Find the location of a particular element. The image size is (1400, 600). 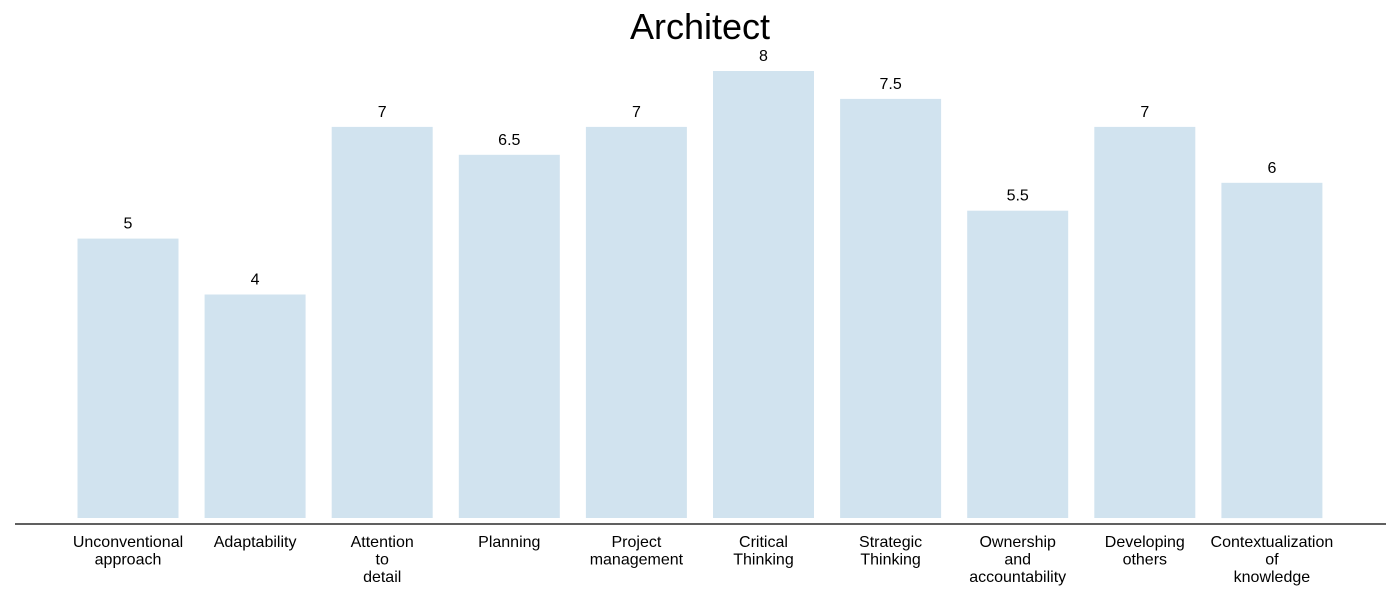

x-tick-label-line: Planning is located at coordinates (509, 542).